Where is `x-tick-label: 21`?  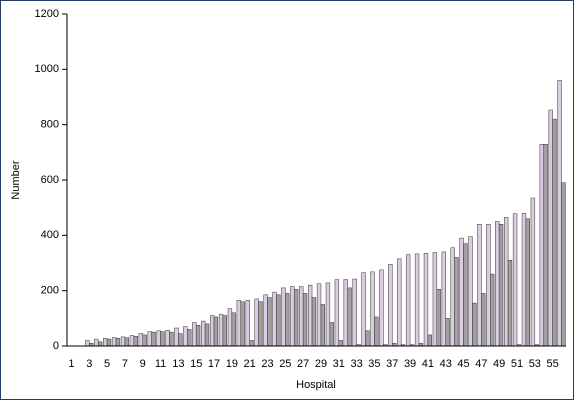 x-tick-label: 21 is located at coordinates (250, 364).